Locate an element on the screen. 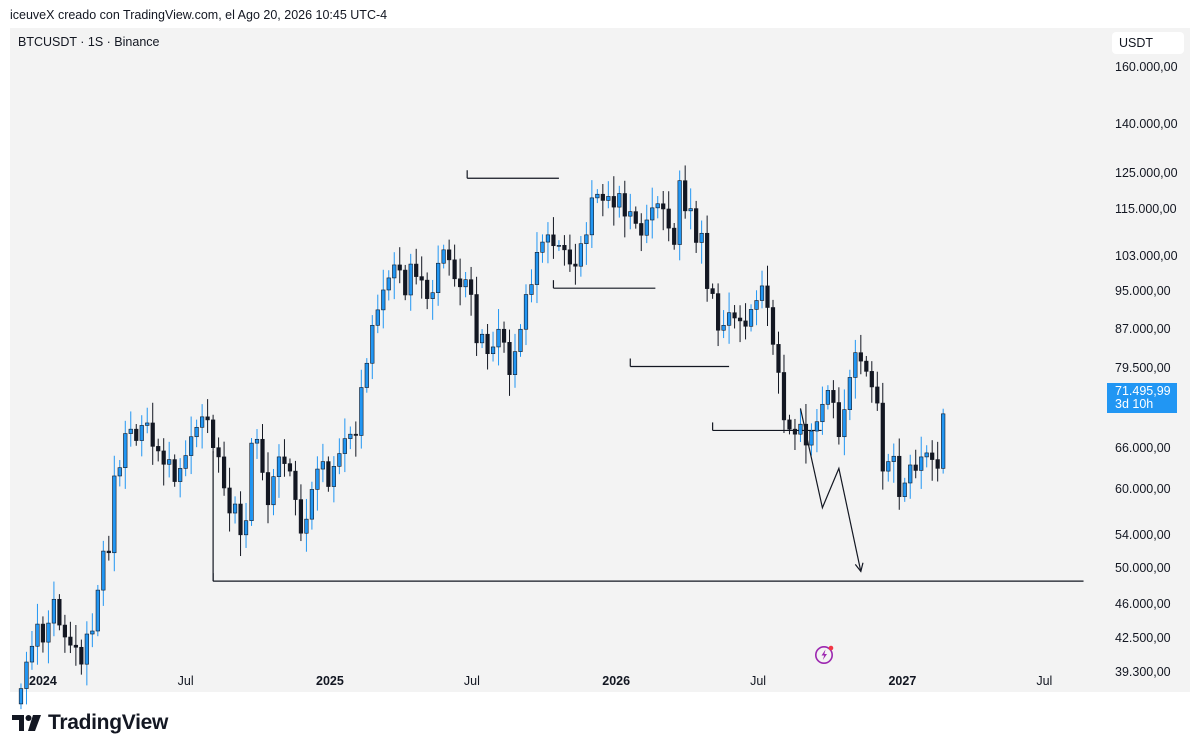  price-tick-label: 103.000,00 is located at coordinates (1146, 256).